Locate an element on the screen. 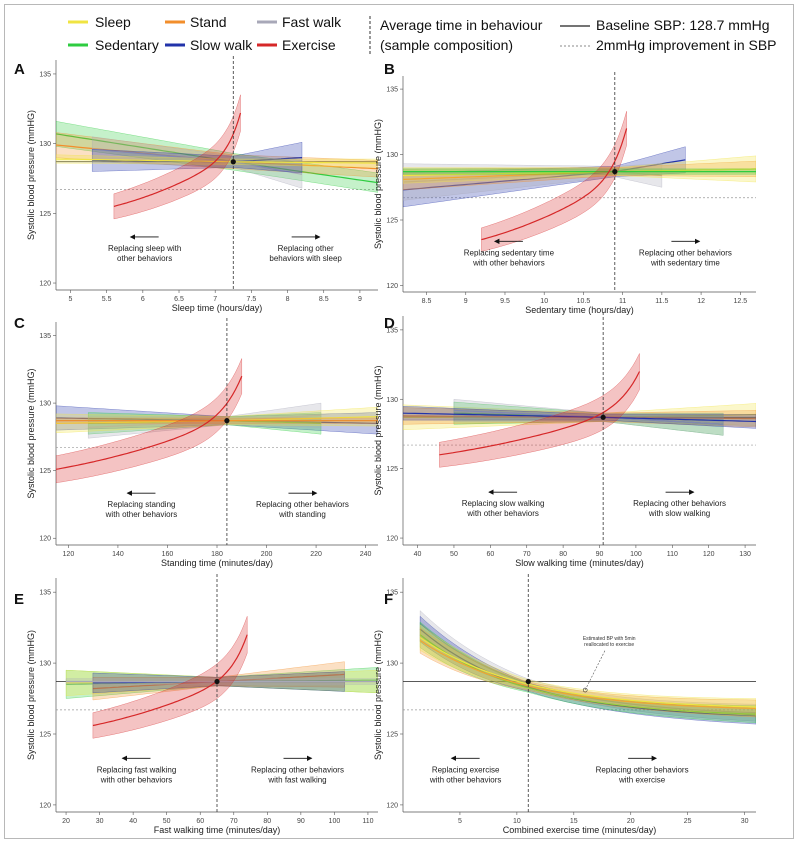 Image resolution: width=800 pixels, height=845 pixels. x-tick-label: 5.5 is located at coordinates (107, 299).